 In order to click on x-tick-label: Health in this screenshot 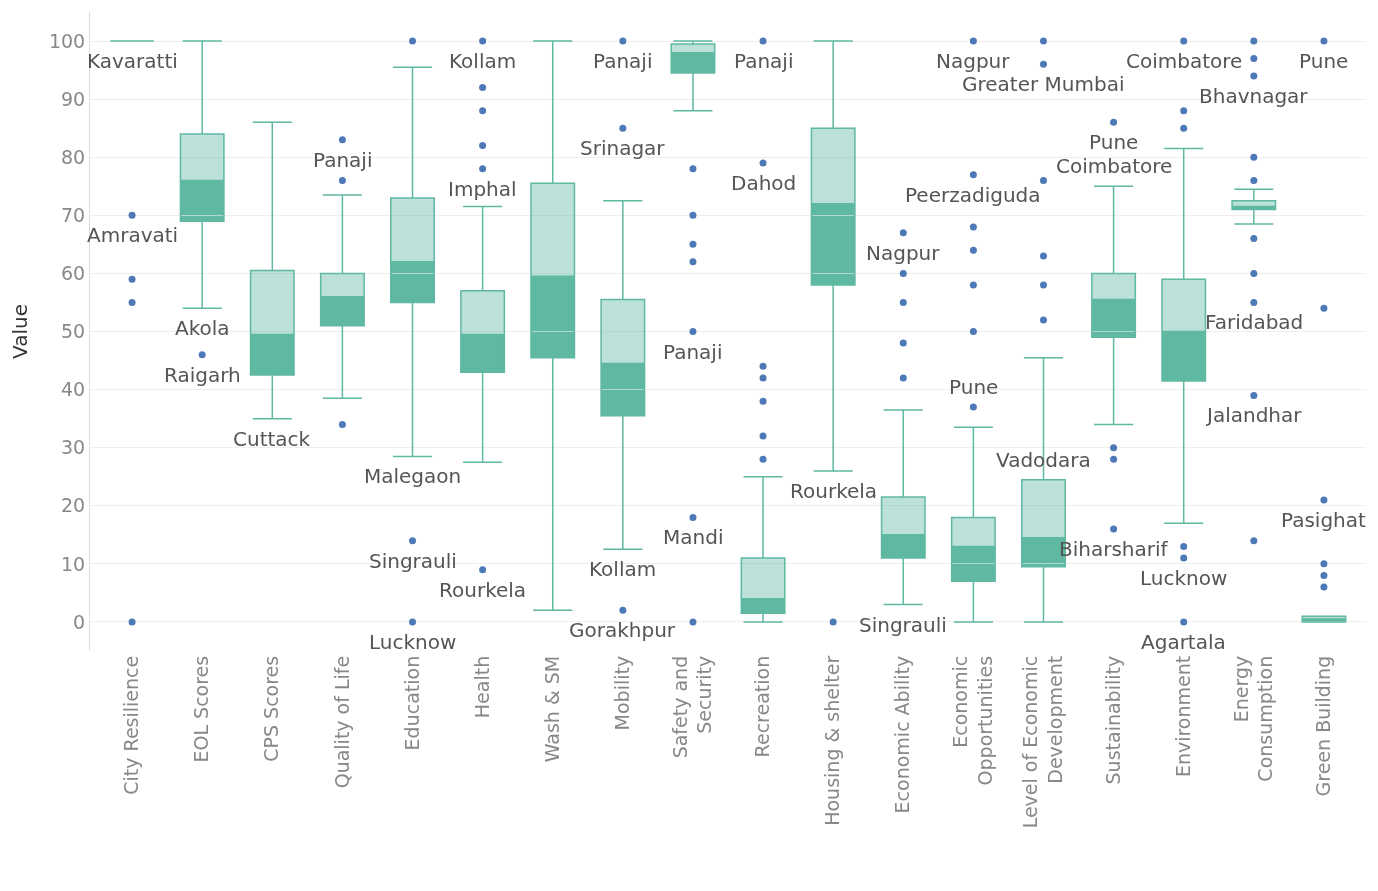, I will do `click(481, 687)`.